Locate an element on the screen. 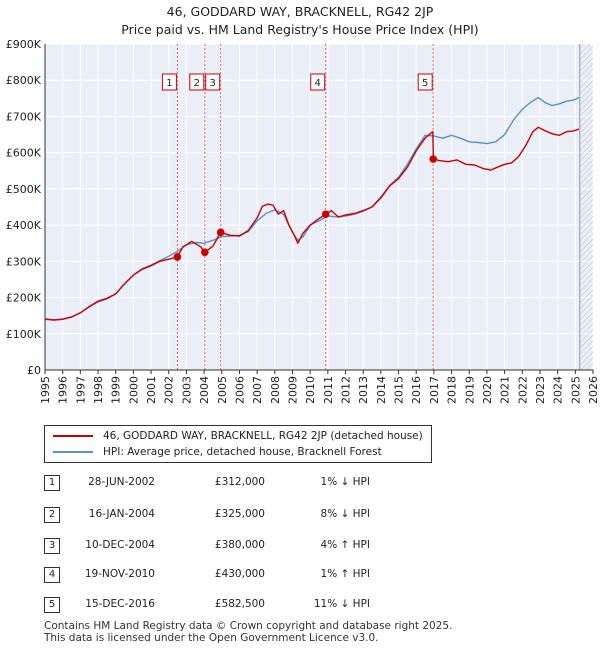 The width and height of the screenshot is (600, 650). transaction-date: 10-DEC-2004 is located at coordinates (120, 545).